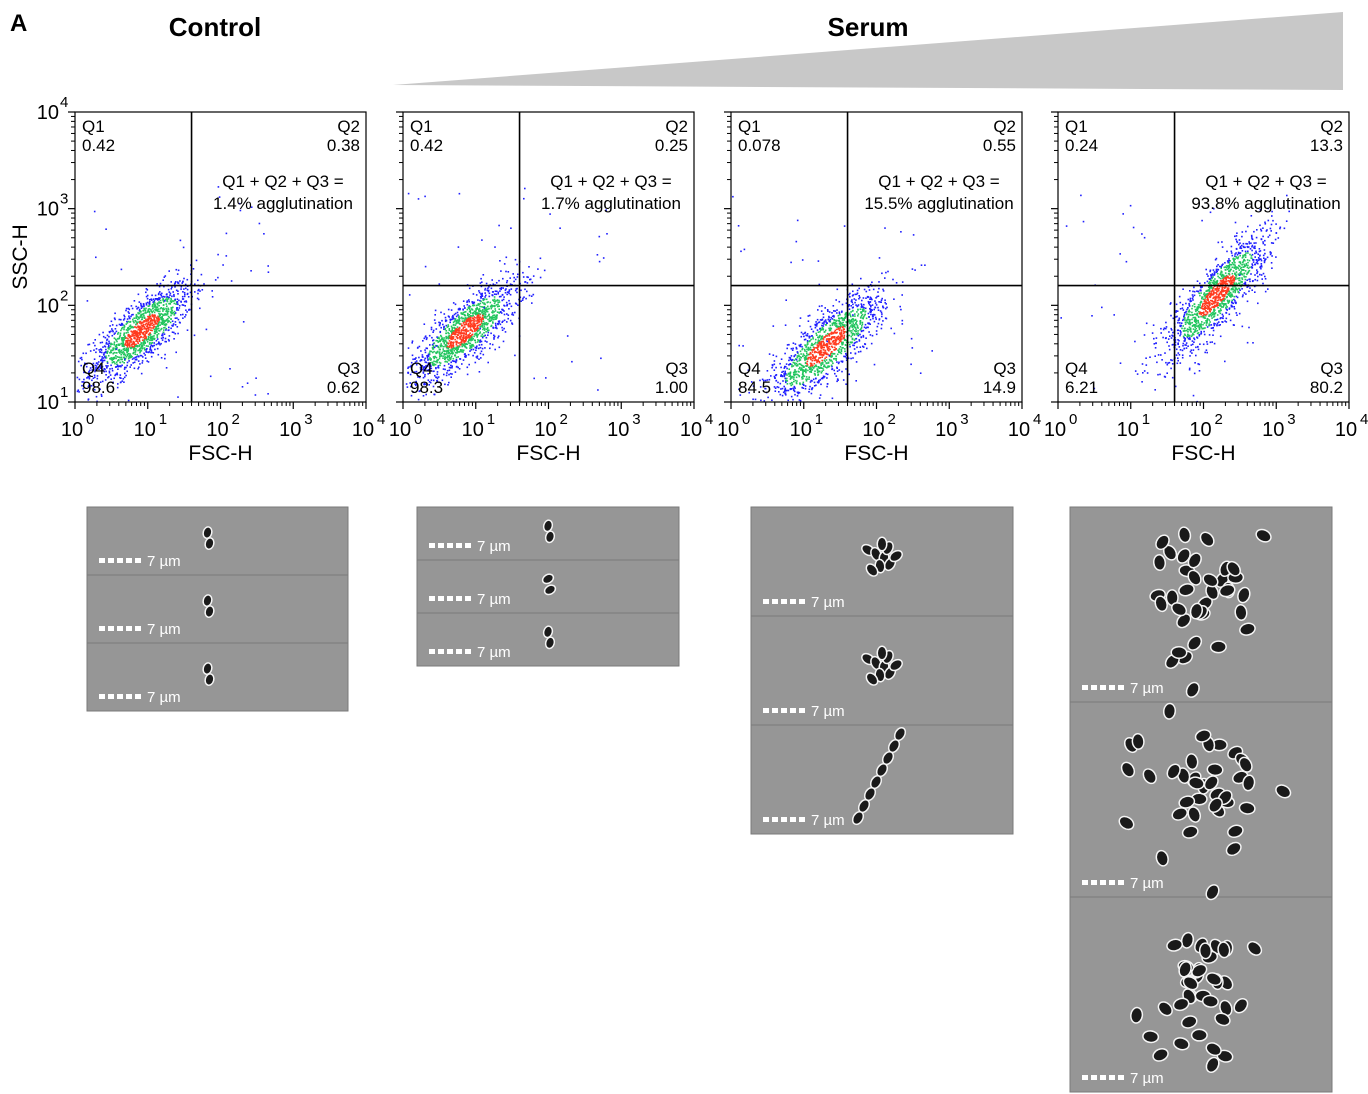 The width and height of the screenshot is (1368, 1094). Describe the element at coordinates (676, 126) in the screenshot. I see `quadrant-name-q2: Q2` at that location.